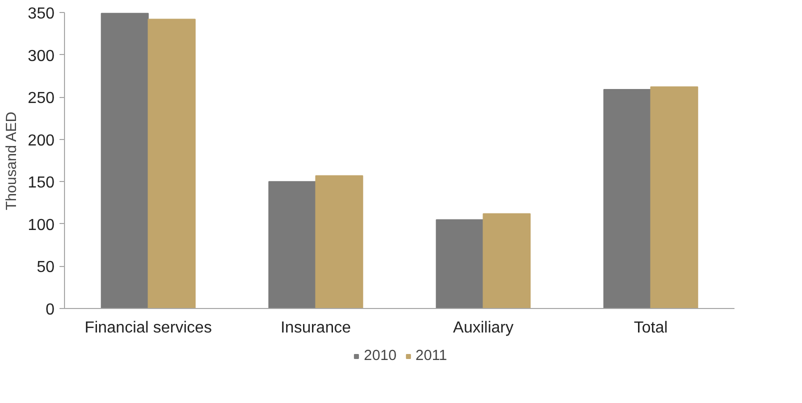  Describe the element at coordinates (41, 225) in the screenshot. I see `y-tick-label: 100` at that location.